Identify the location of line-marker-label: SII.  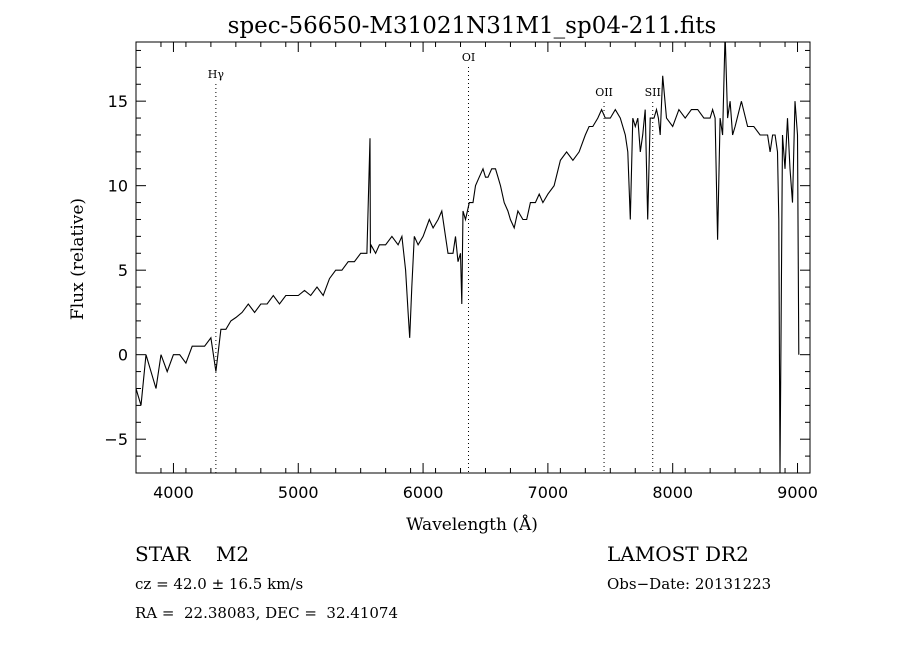
(653, 92).